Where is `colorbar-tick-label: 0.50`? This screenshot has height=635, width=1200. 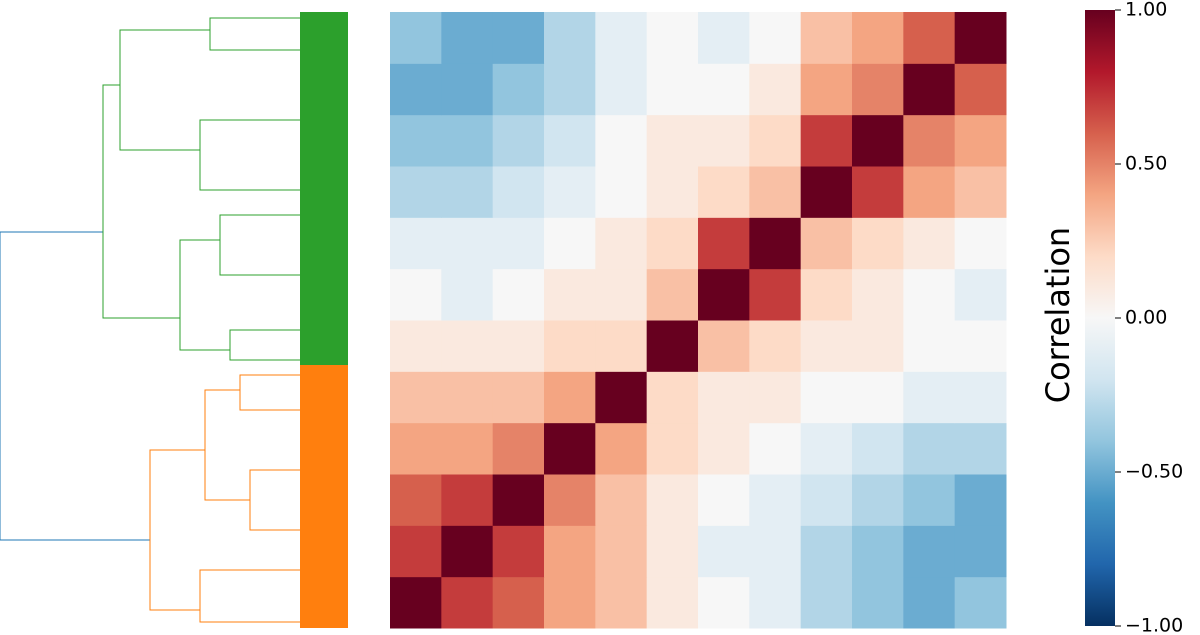
colorbar-tick-label: 0.50 is located at coordinates (1146, 164).